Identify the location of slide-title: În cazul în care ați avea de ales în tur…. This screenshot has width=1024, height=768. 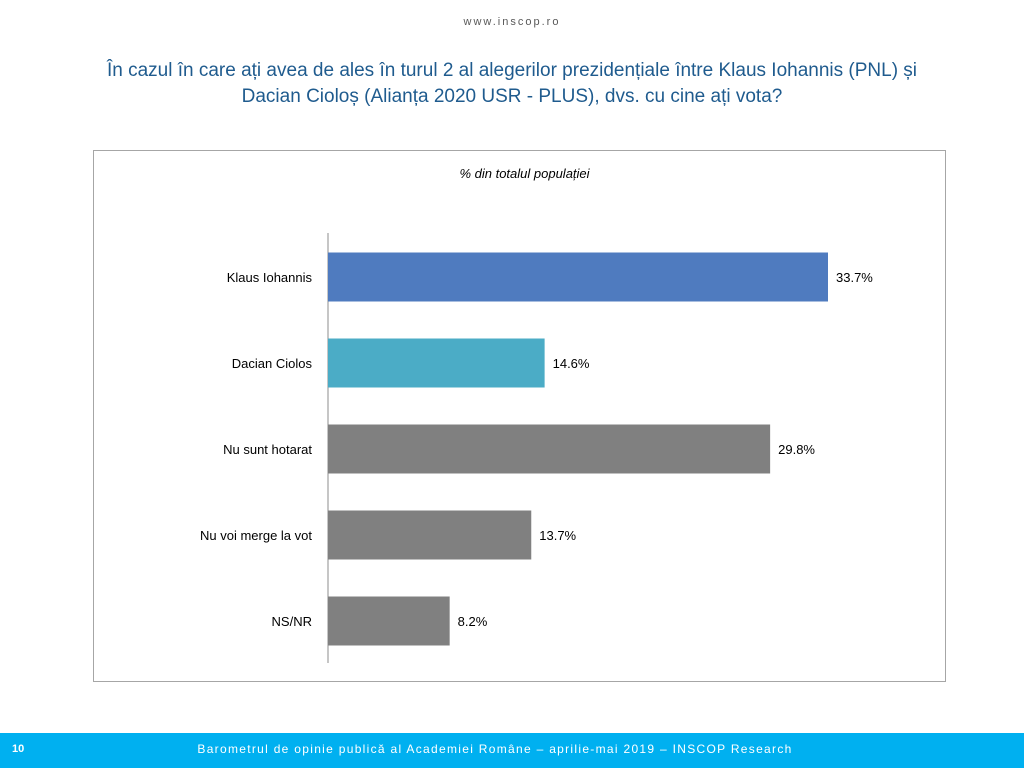
(512, 84).